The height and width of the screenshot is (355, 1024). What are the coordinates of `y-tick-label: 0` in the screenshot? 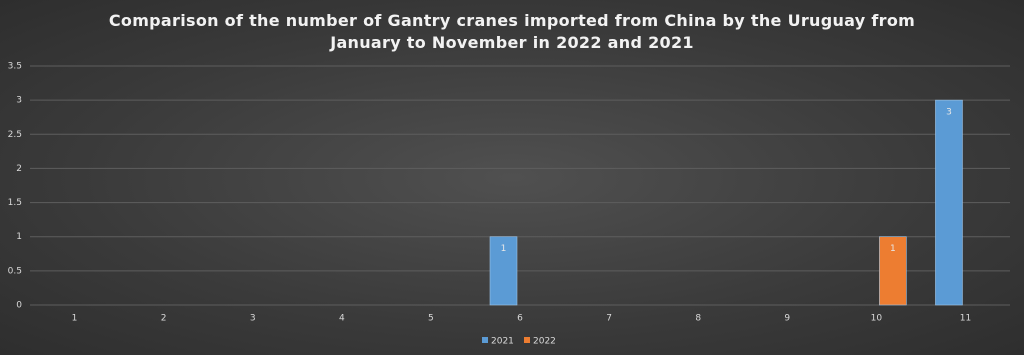 It's located at (19, 306).